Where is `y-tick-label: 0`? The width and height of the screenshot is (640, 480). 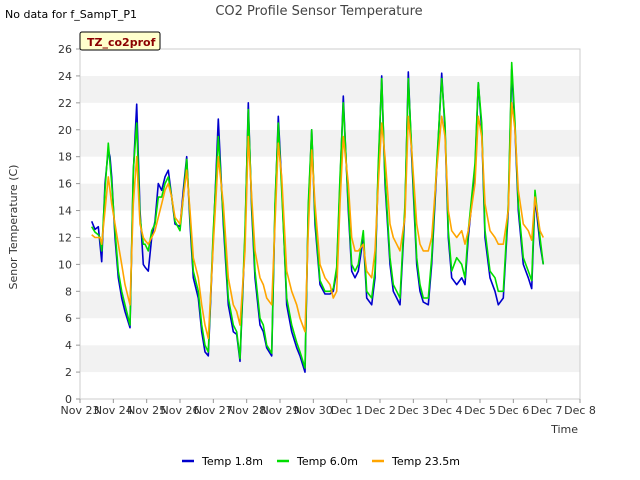
y-tick-label: 0 is located at coordinates (68, 399).